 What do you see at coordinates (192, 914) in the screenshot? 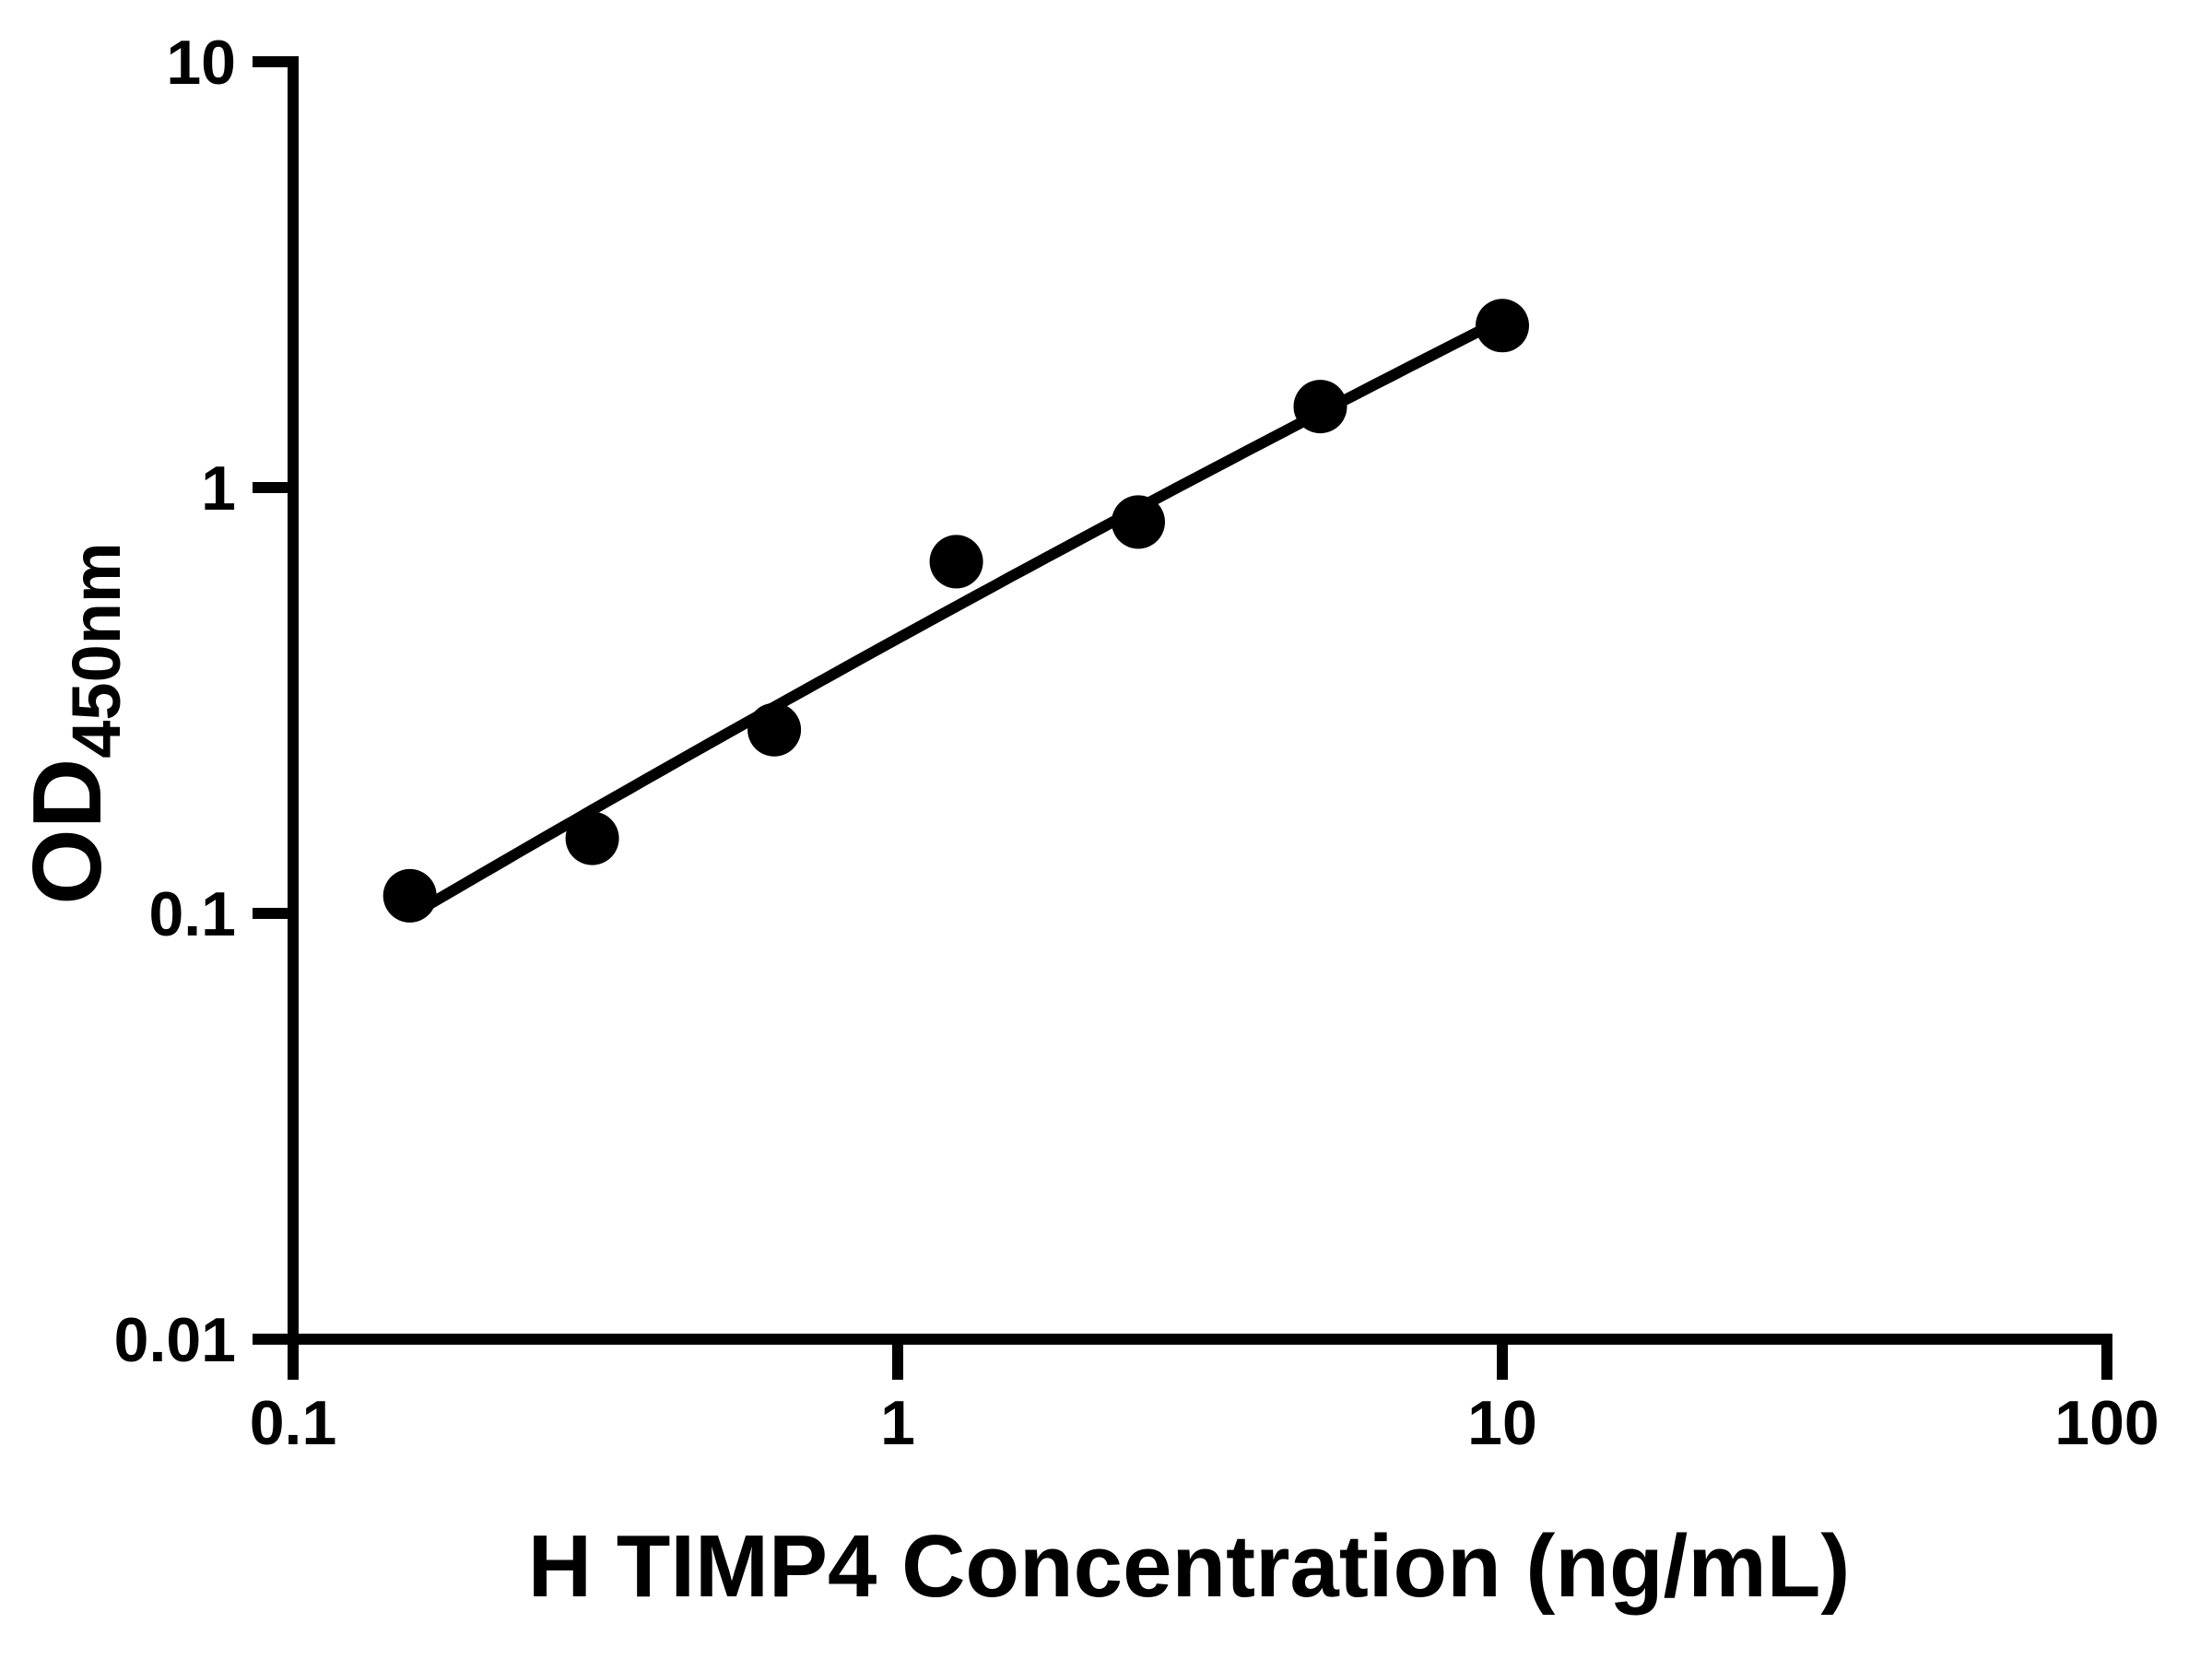
I see `y-tick-label: 0.1` at bounding box center [192, 914].